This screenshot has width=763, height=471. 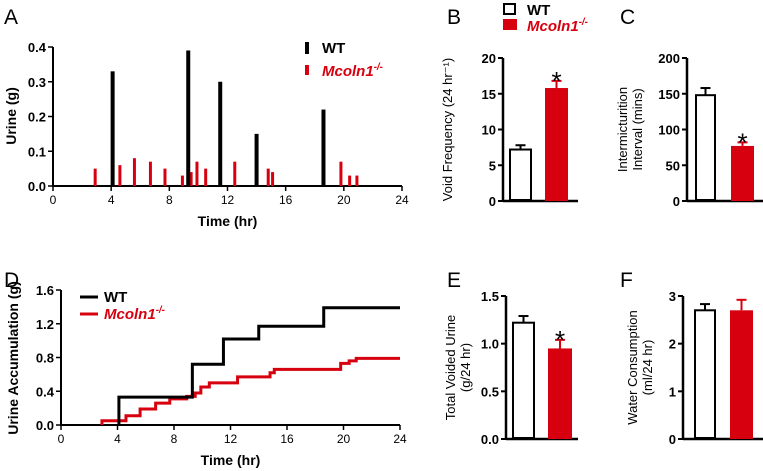 What do you see at coordinates (669, 130) in the screenshot?
I see `y-tick-label: 100` at bounding box center [669, 130].